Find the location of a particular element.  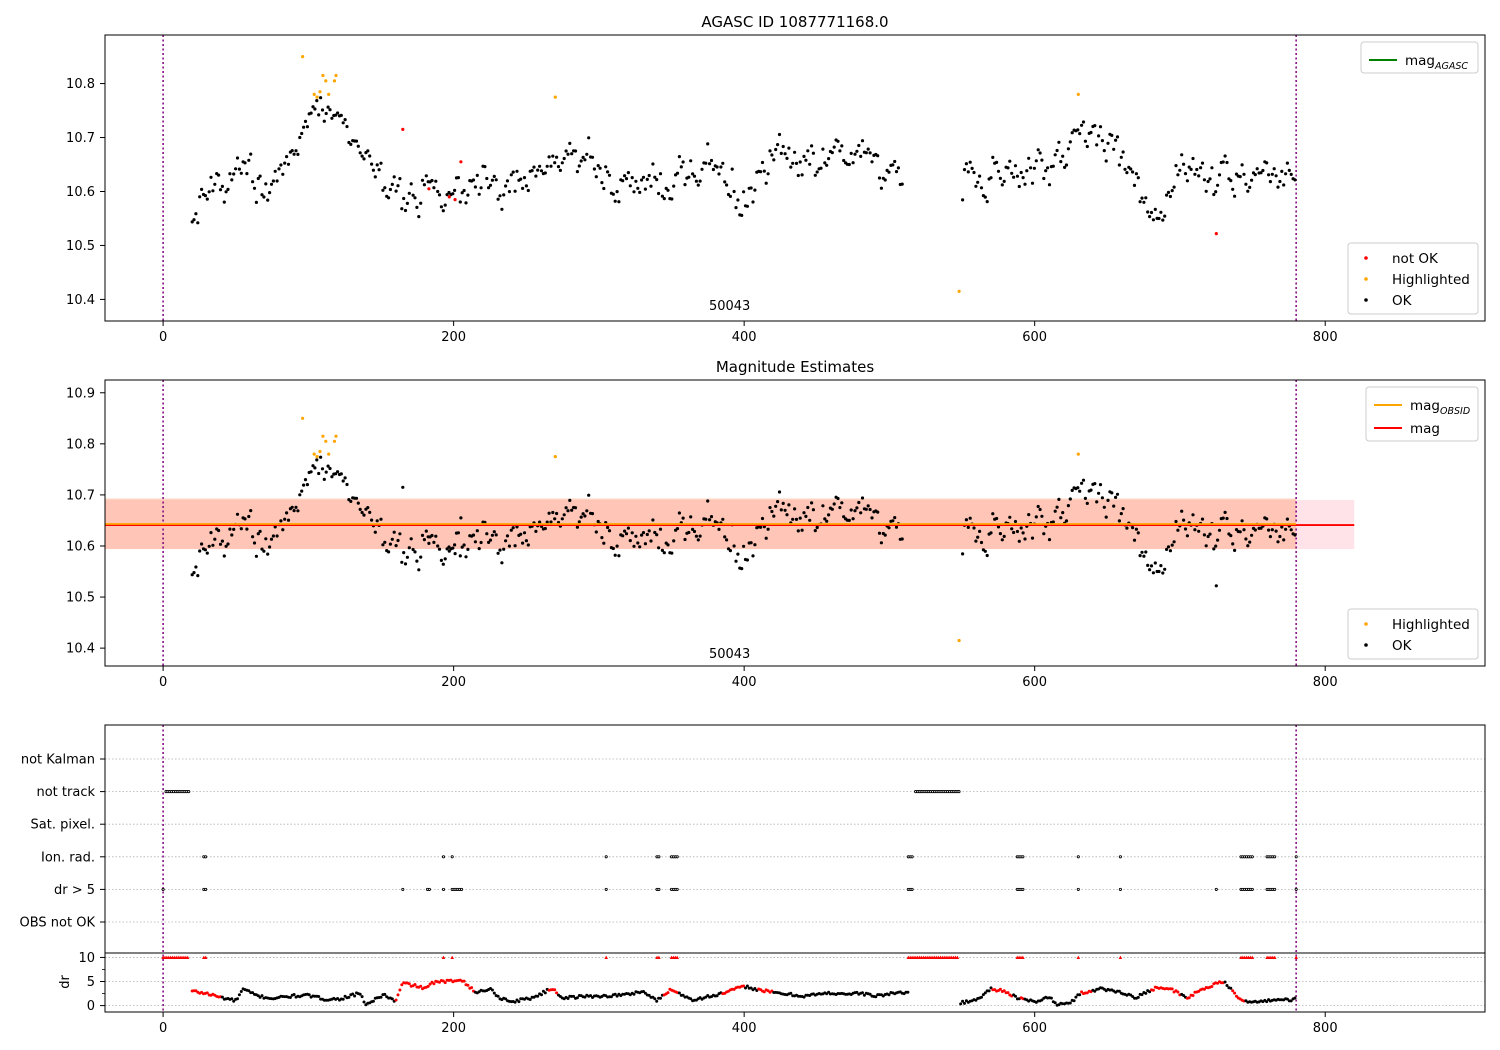

x-tick-label: 0 is located at coordinates (163, 337).